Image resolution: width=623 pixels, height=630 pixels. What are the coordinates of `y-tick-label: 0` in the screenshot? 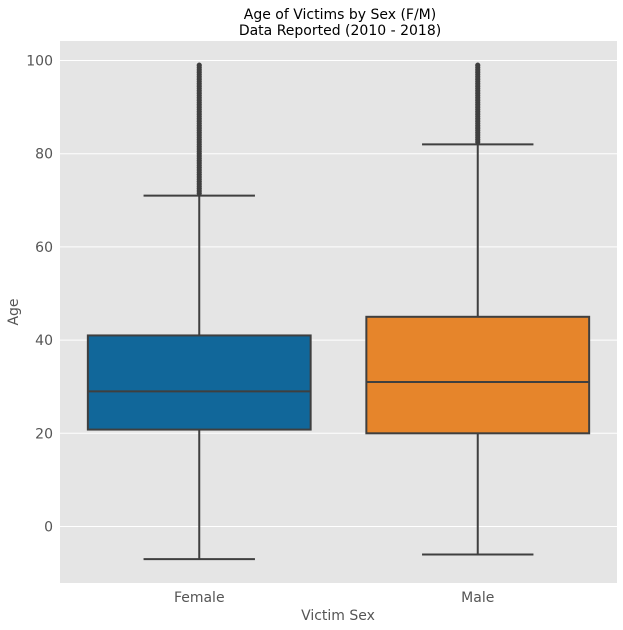 It's located at (48, 528).